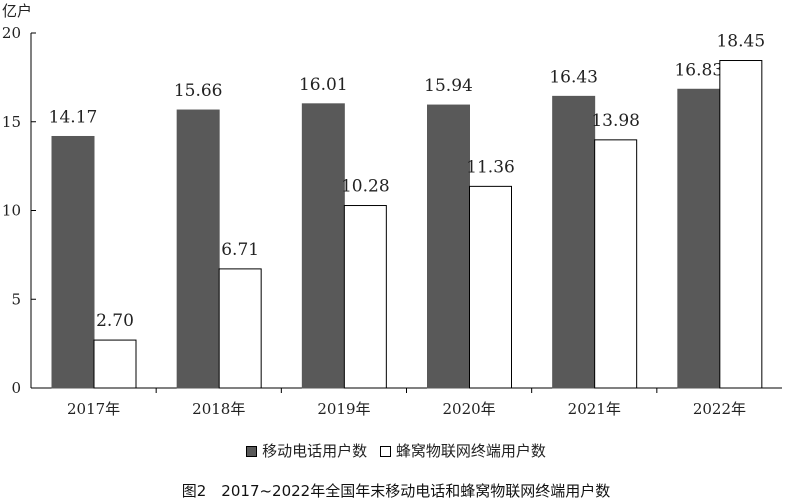 The height and width of the screenshot is (504, 792). I want to click on data-label-s1-0: 2.70, so click(115, 321).